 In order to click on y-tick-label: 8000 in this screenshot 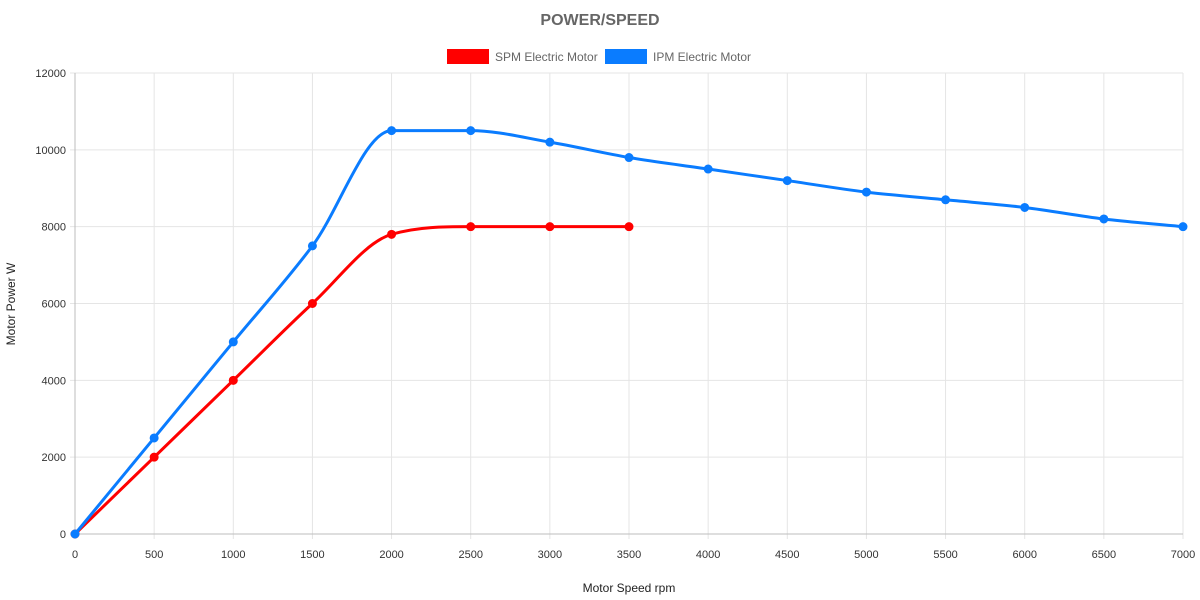, I will do `click(54, 228)`.